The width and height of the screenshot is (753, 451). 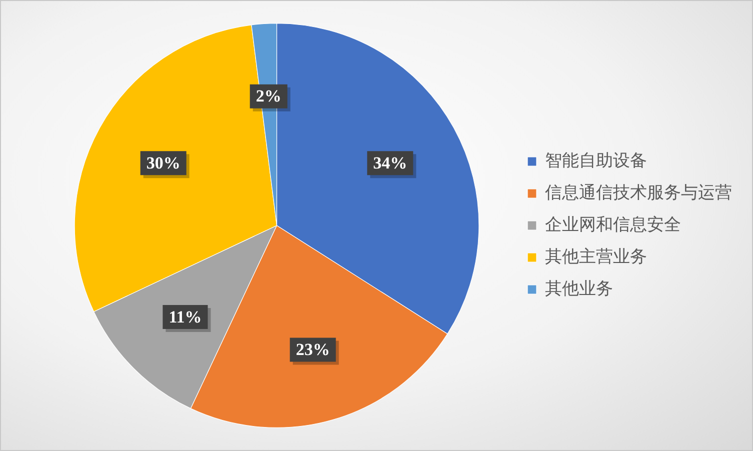 What do you see at coordinates (185, 316) in the screenshot?
I see `data-label: 11%` at bounding box center [185, 316].